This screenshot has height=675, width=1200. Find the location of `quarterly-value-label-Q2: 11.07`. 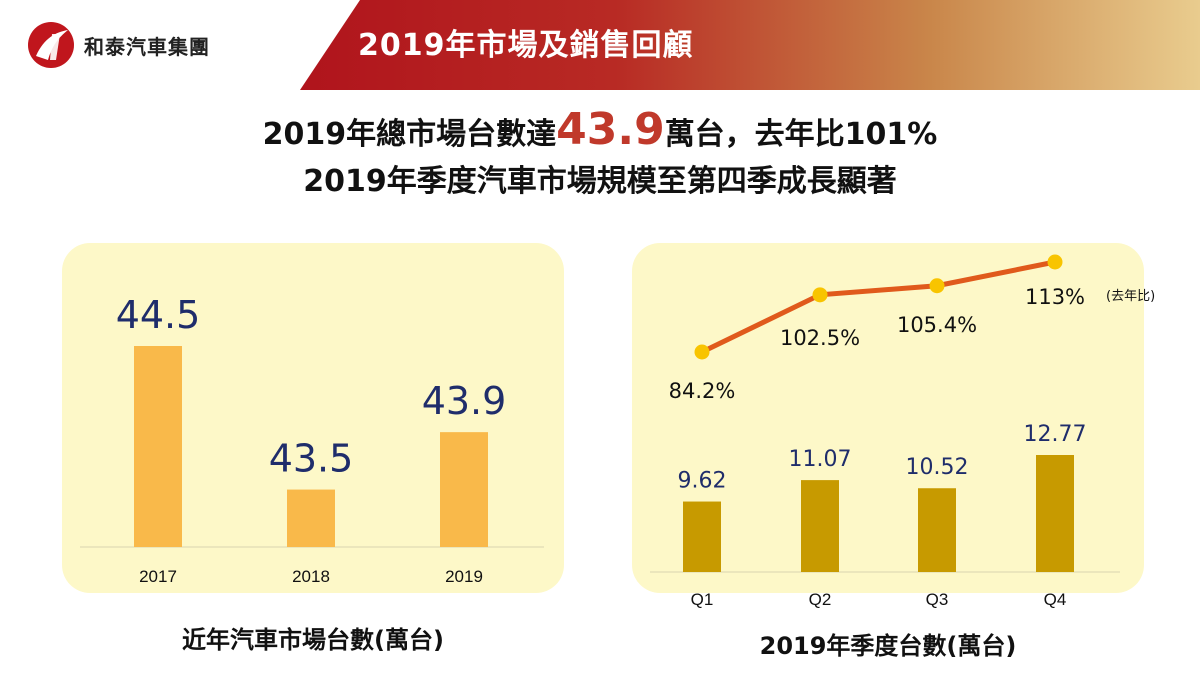

quarterly-value-label-Q2: 11.07 is located at coordinates (820, 459).